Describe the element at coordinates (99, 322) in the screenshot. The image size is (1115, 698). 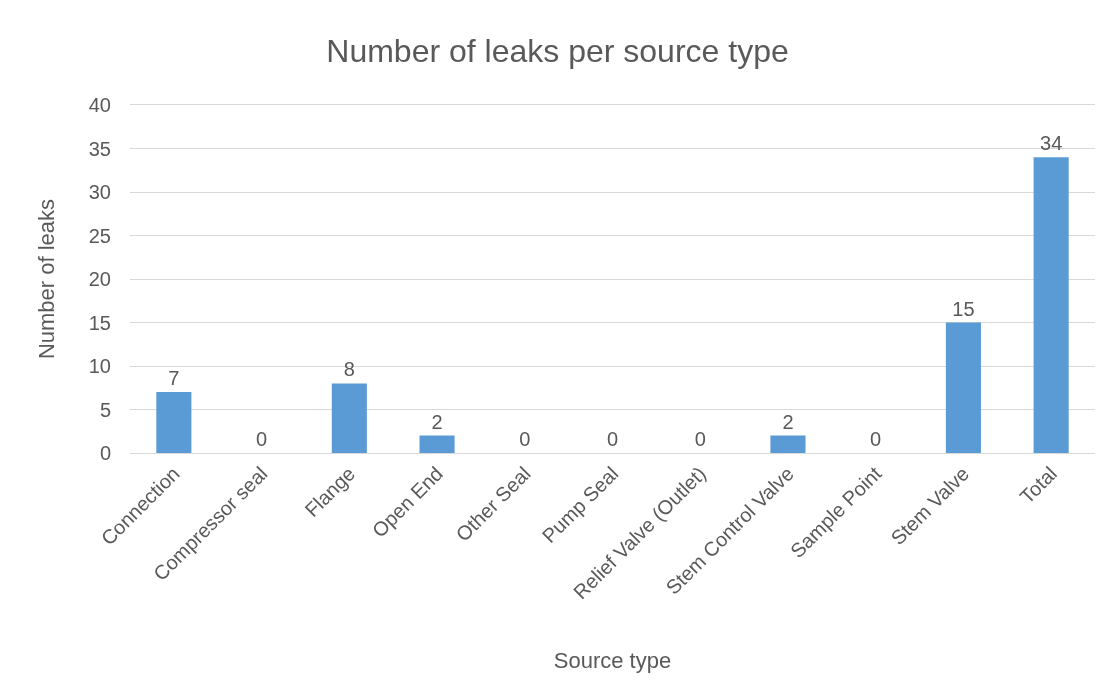
I see `y-tick-label: 15` at that location.